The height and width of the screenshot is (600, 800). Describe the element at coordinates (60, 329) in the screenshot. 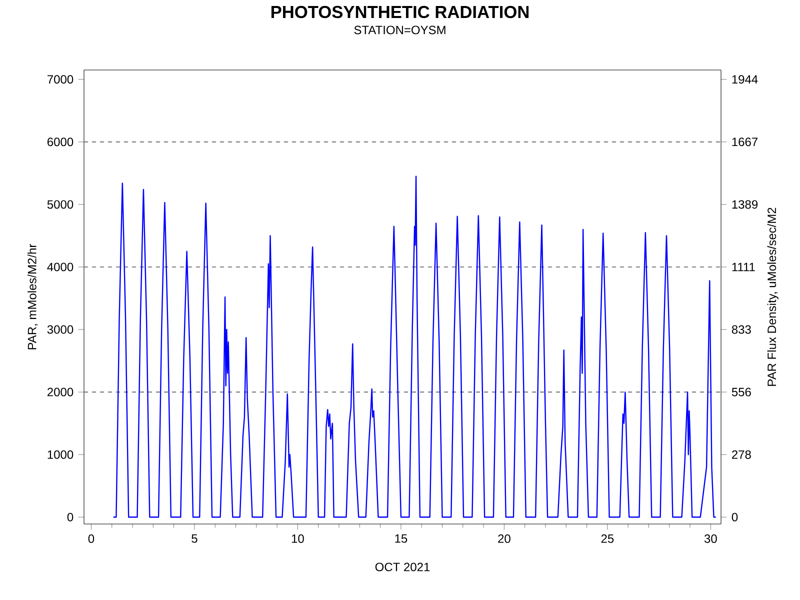

I see `y-tick-label: 3000` at that location.